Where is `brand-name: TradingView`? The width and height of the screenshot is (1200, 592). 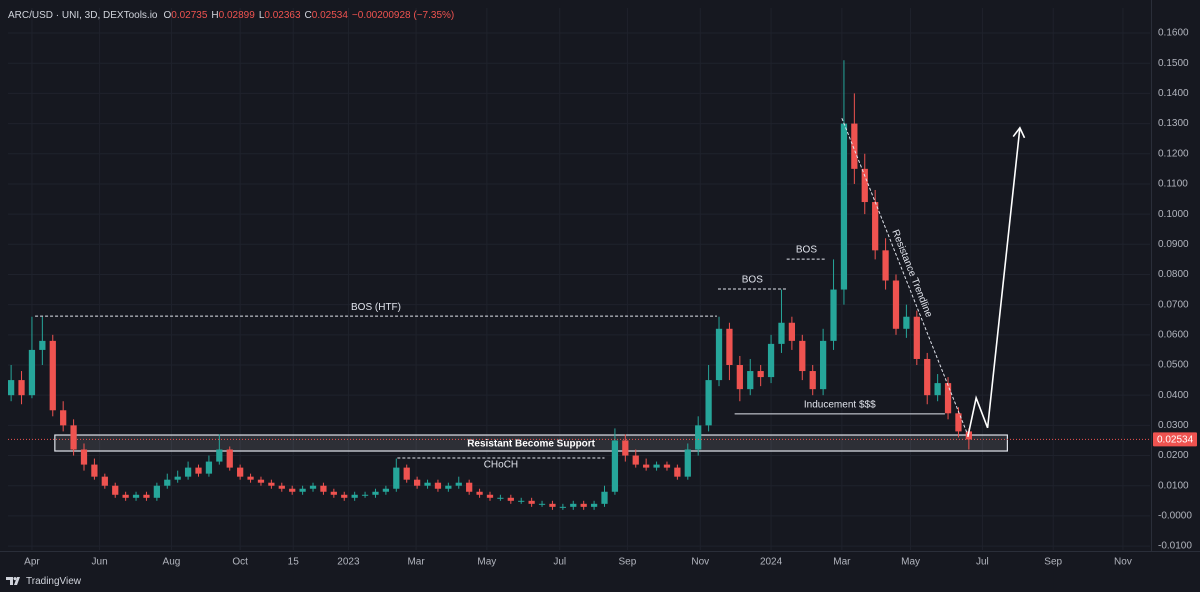 brand-name: TradingView is located at coordinates (54, 581).